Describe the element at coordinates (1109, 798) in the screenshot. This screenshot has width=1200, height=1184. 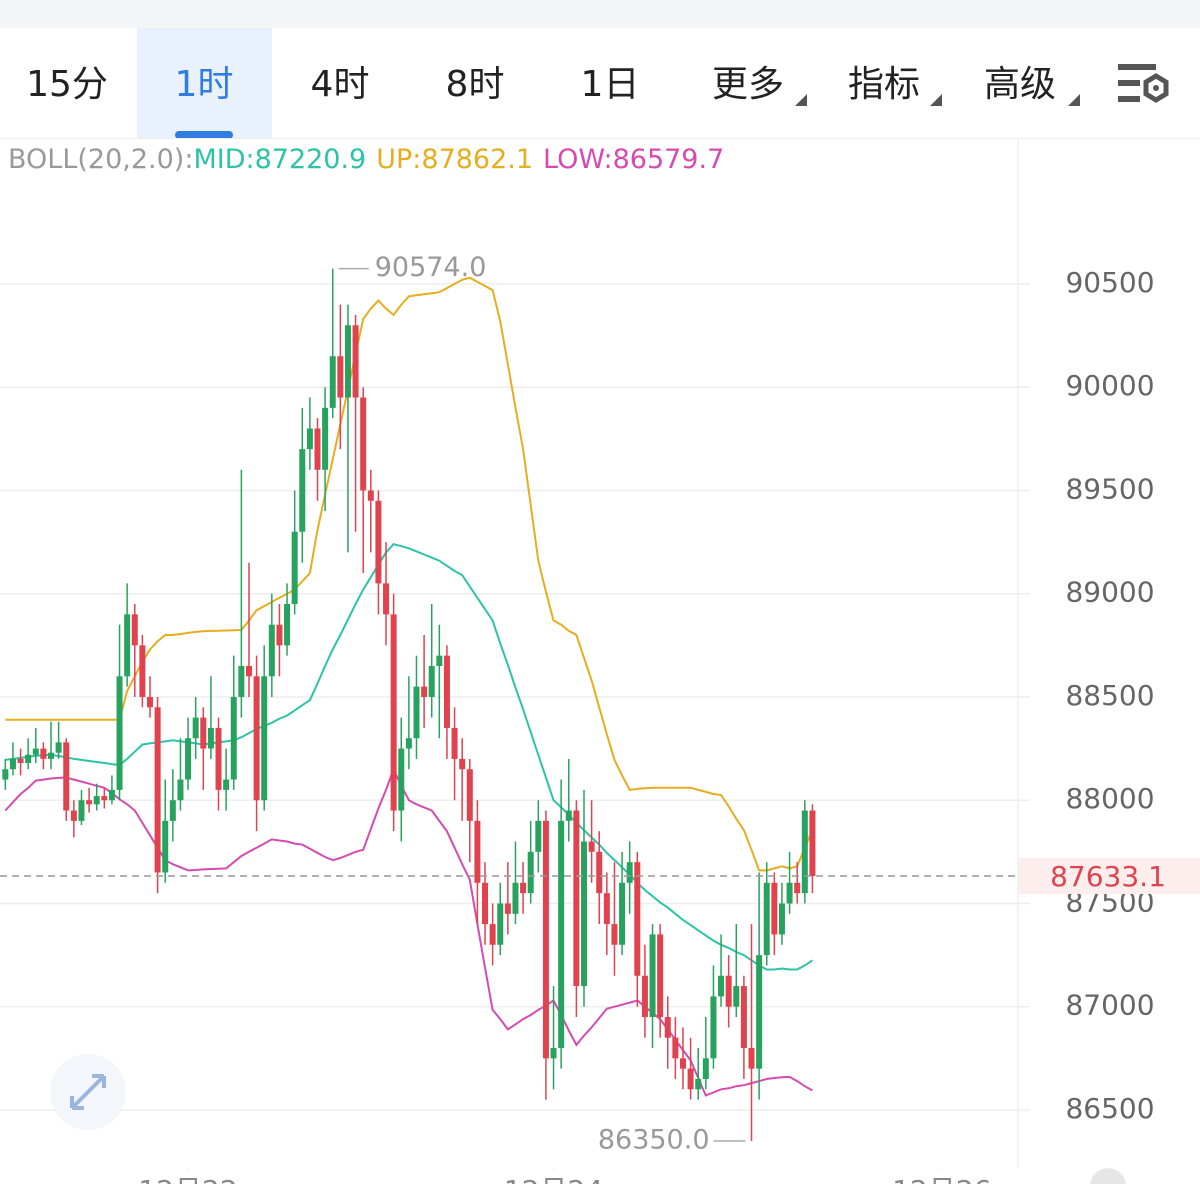
I see `y-tick-label: 88000` at that location.